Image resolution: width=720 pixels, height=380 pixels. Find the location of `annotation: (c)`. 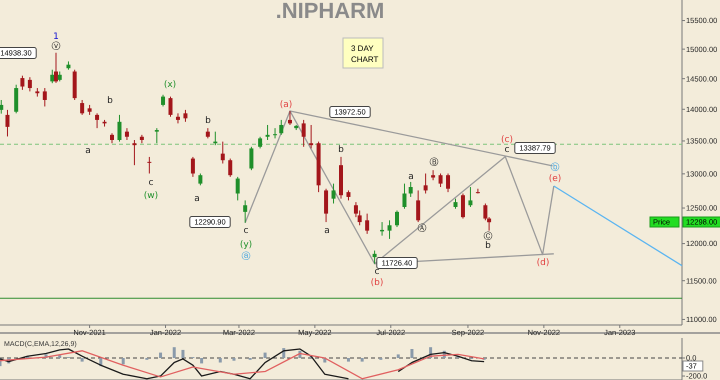

annotation: (c) is located at coordinates (507, 140).